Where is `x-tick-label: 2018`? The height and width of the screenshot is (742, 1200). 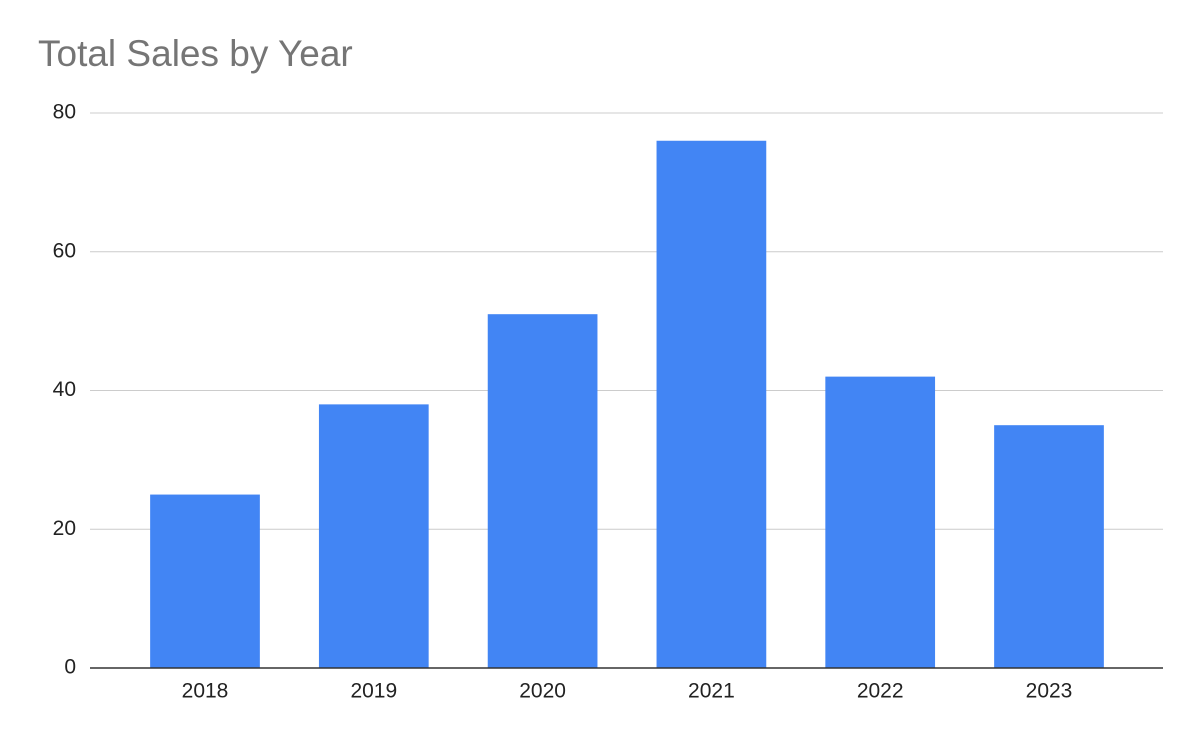 x-tick-label: 2018 is located at coordinates (205, 691).